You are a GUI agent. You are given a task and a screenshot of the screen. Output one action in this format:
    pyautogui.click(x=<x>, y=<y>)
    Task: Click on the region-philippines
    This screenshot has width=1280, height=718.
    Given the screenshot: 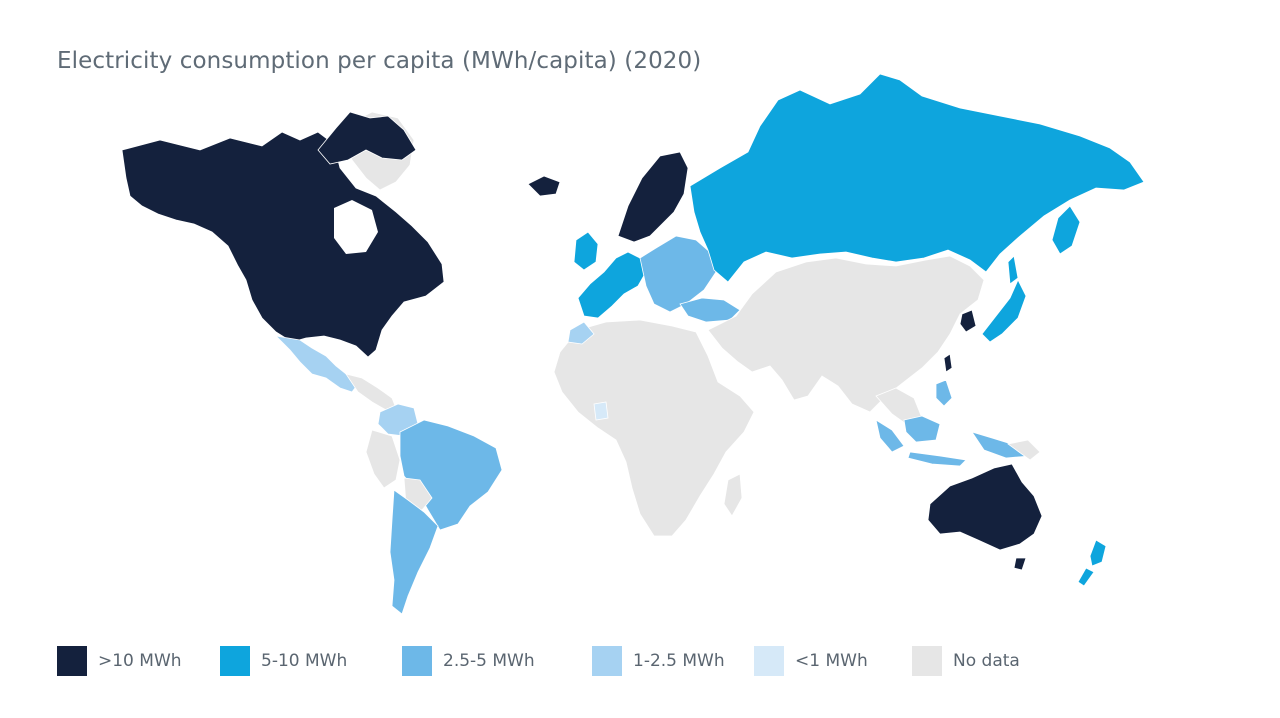 What is the action you would take?
    pyautogui.click(x=944, y=393)
    